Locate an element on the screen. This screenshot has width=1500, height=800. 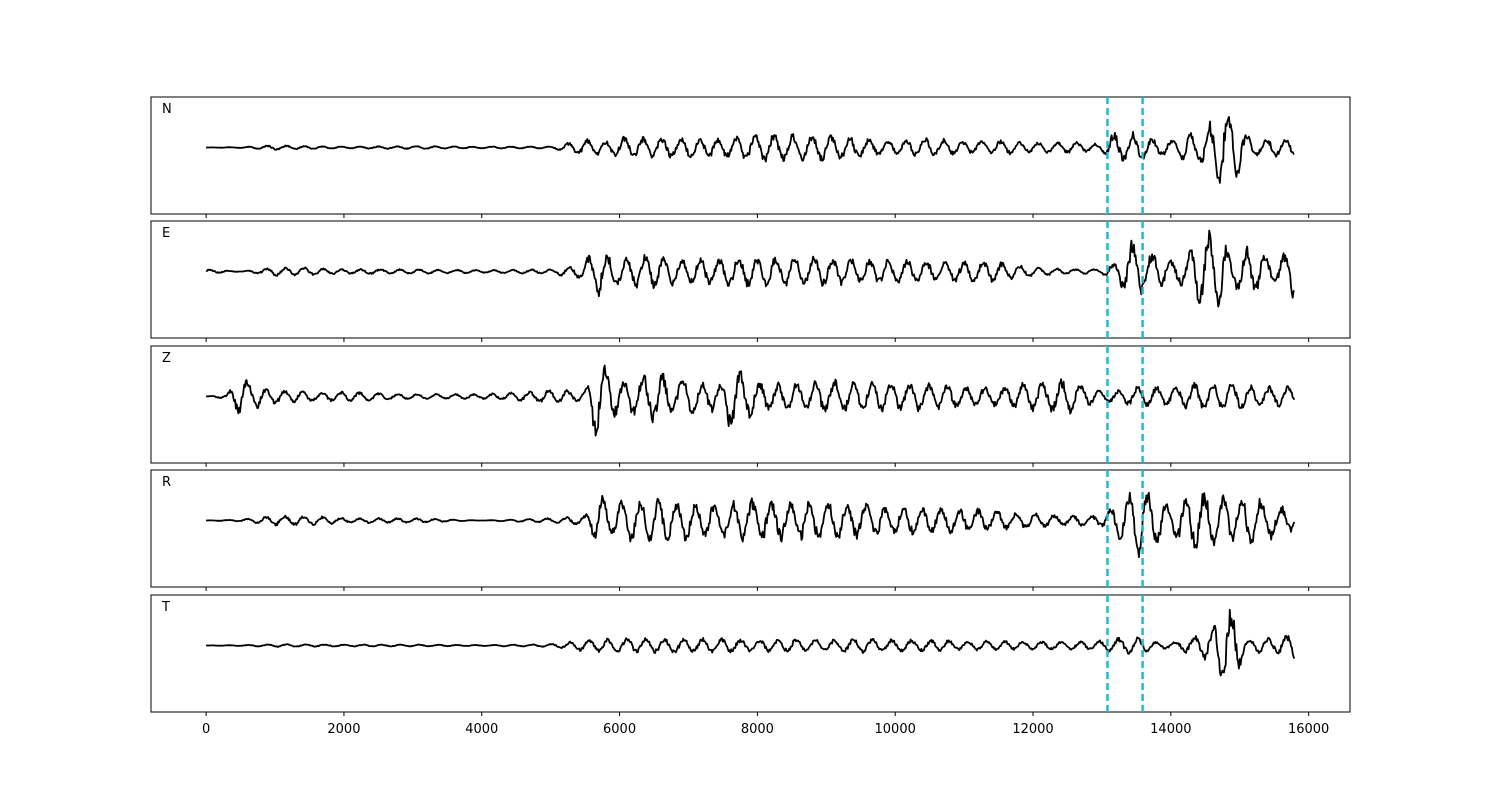
trace-panel-t: T is located at coordinates (750, 655).